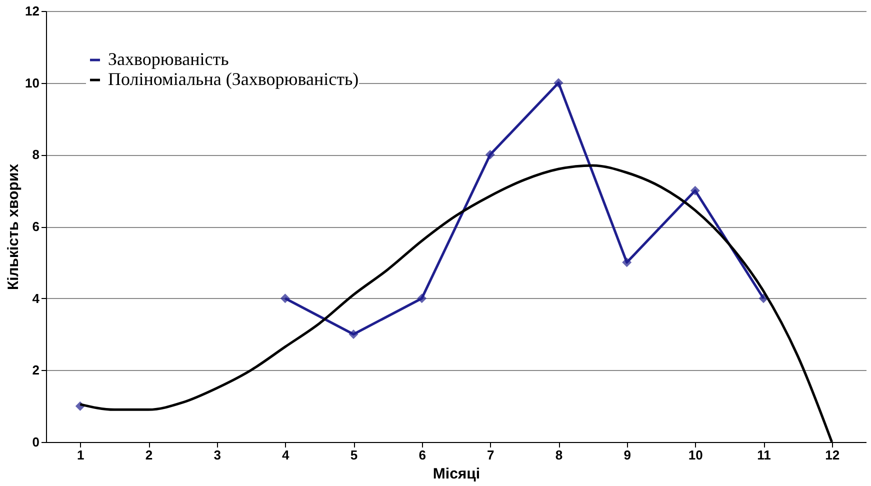  What do you see at coordinates (627, 455) in the screenshot?
I see `x-tick-label: 9` at bounding box center [627, 455].